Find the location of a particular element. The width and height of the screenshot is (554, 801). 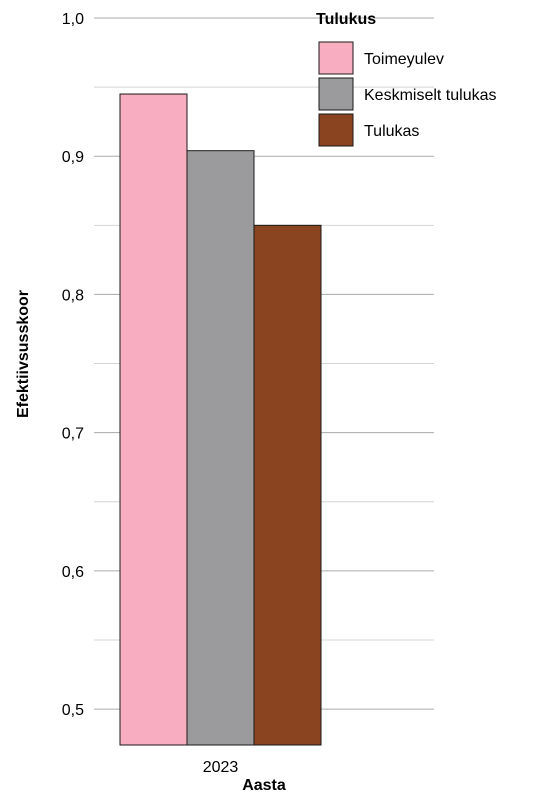

x-axis-ticks: 2023 is located at coordinates (221, 767).